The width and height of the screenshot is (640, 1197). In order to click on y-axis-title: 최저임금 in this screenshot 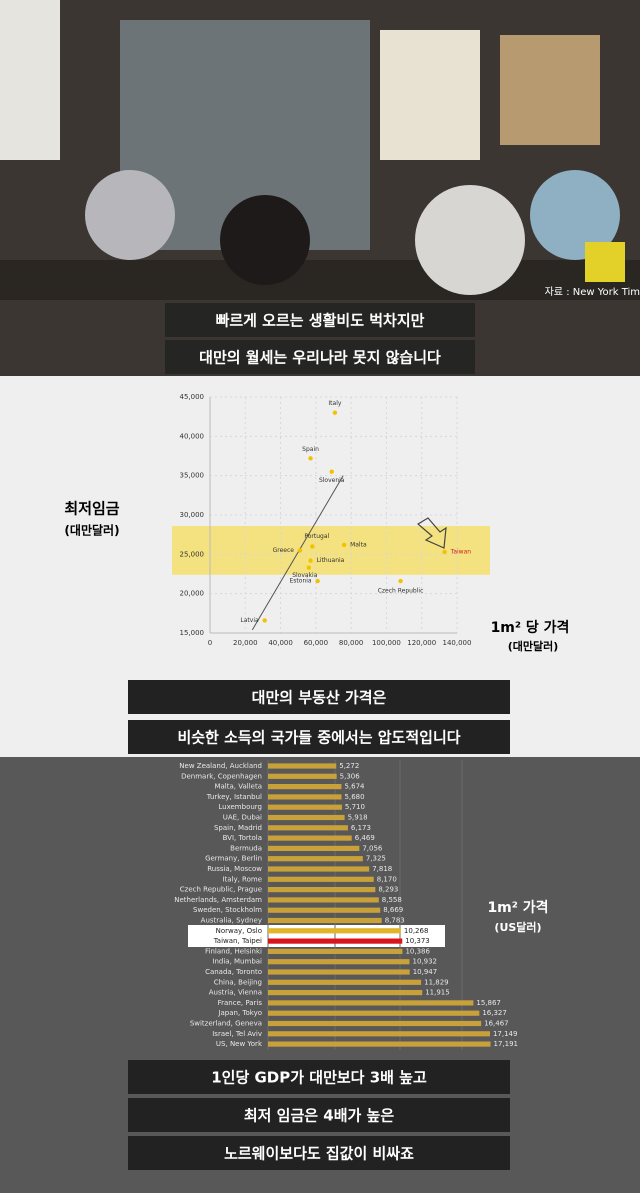, I will do `click(91, 509)`.